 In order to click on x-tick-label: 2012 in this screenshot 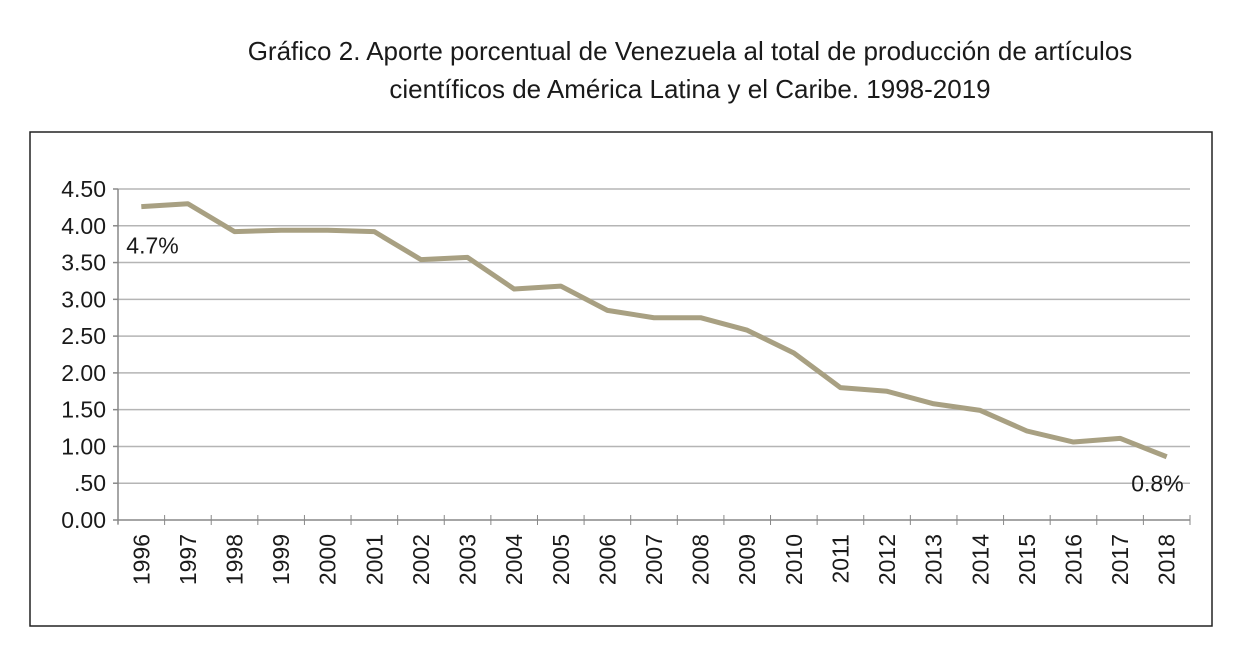, I will do `click(887, 559)`.